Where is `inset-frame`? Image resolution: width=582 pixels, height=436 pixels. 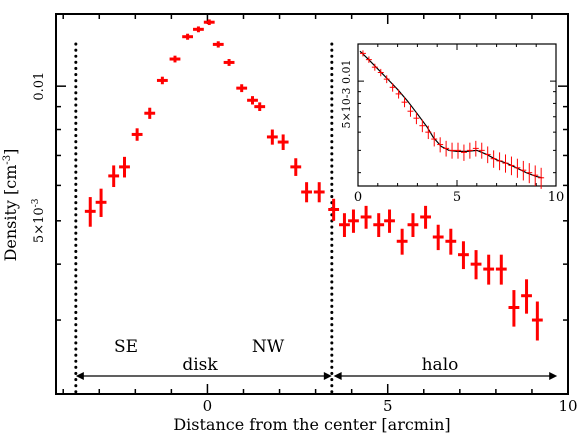
inset-frame is located at coordinates (457, 115).